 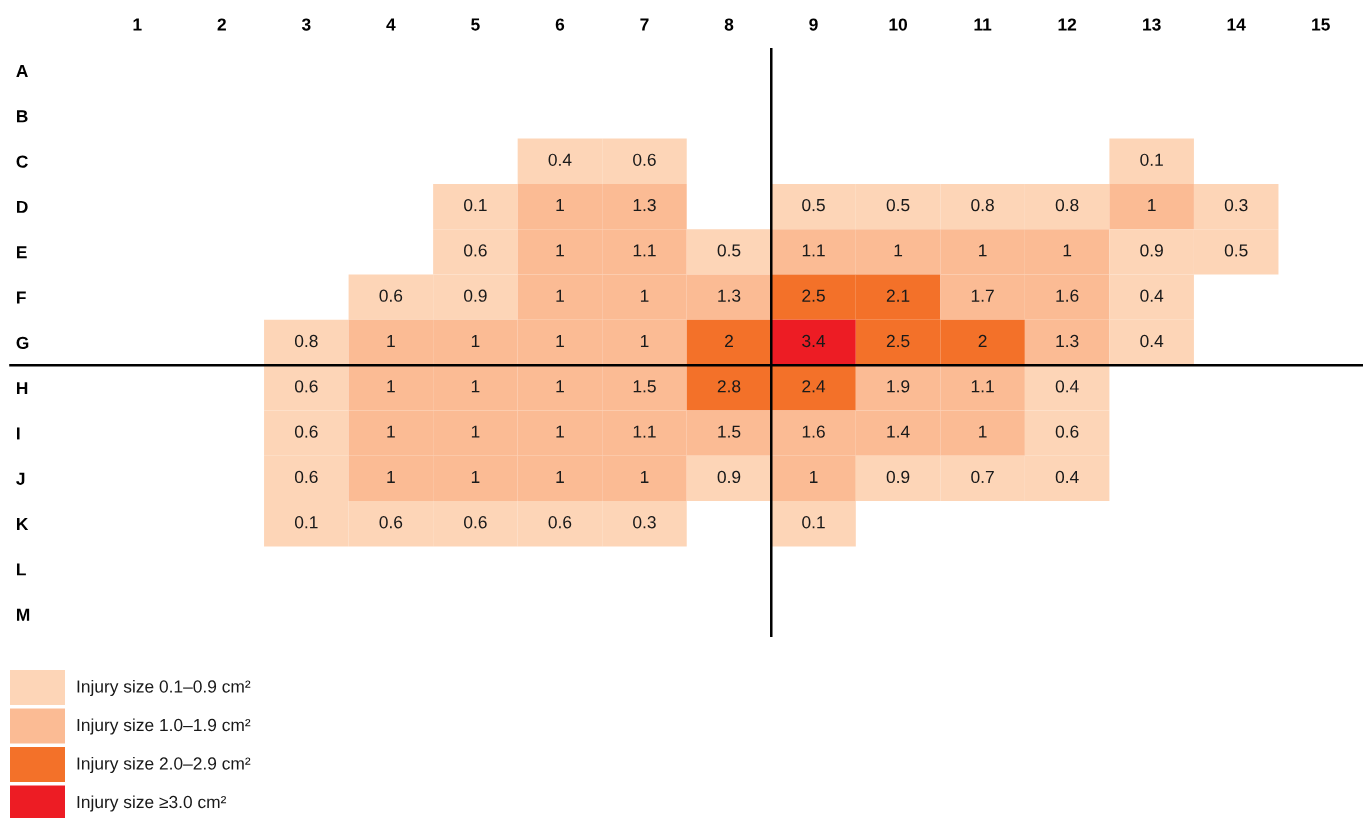 What do you see at coordinates (137, 24) in the screenshot?
I see `x-tick-label: 1` at bounding box center [137, 24].